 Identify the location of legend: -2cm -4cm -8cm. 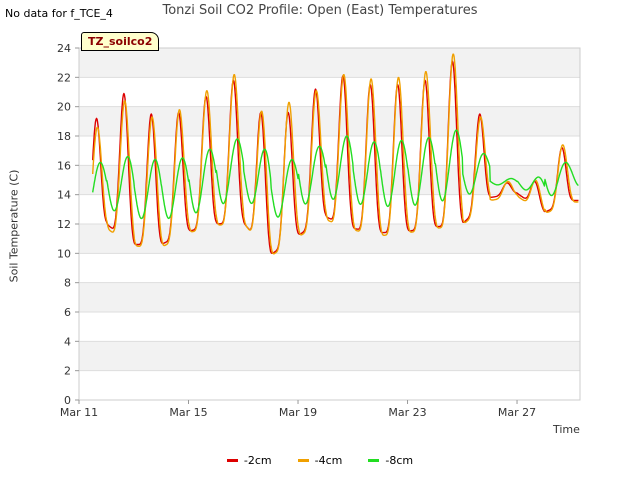
(320, 460).